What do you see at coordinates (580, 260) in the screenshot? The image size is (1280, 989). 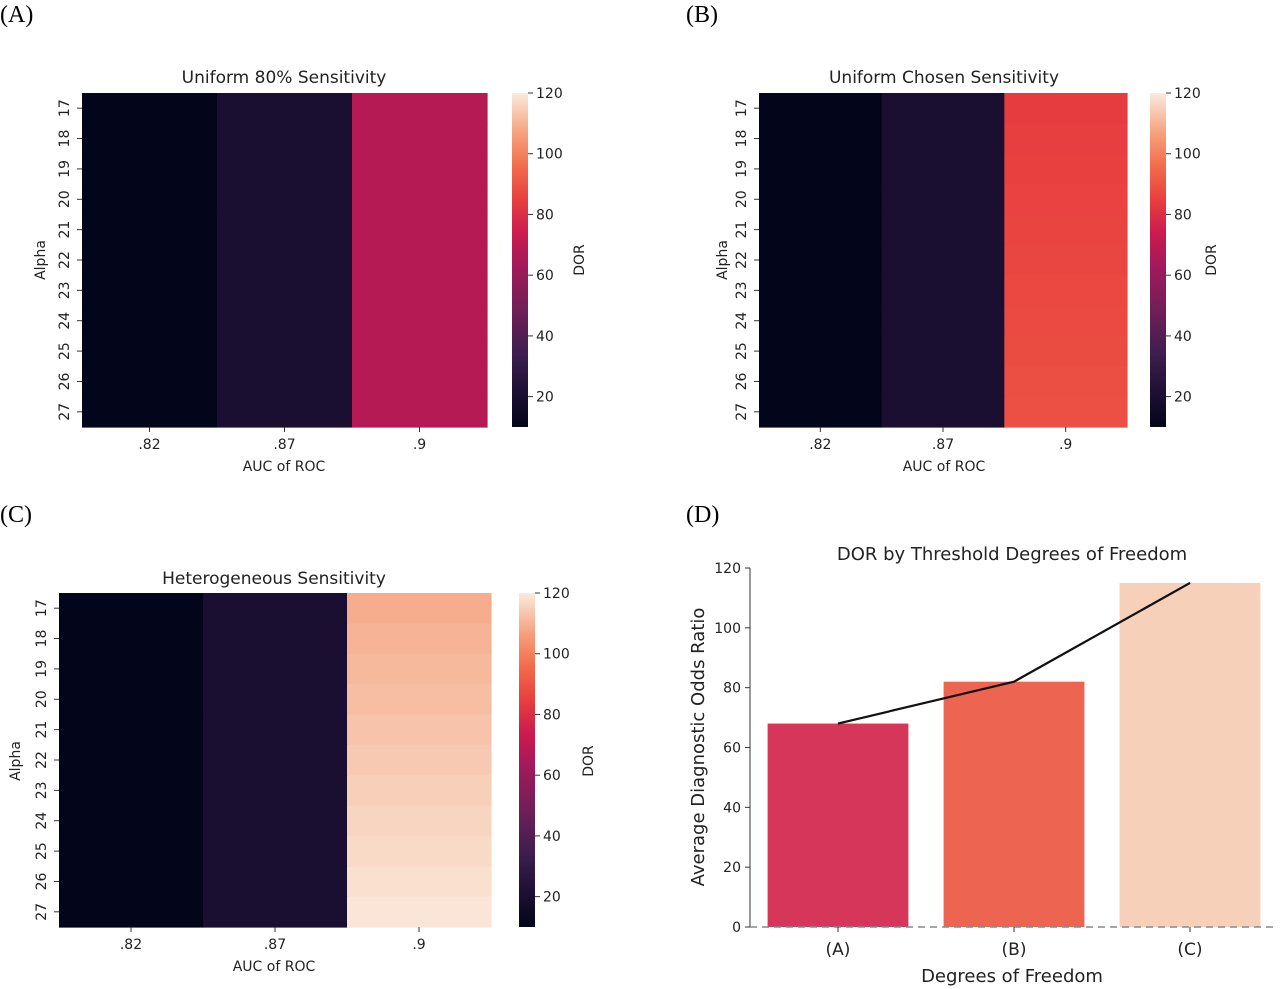 I see `colorbar-label: DOR` at bounding box center [580, 260].